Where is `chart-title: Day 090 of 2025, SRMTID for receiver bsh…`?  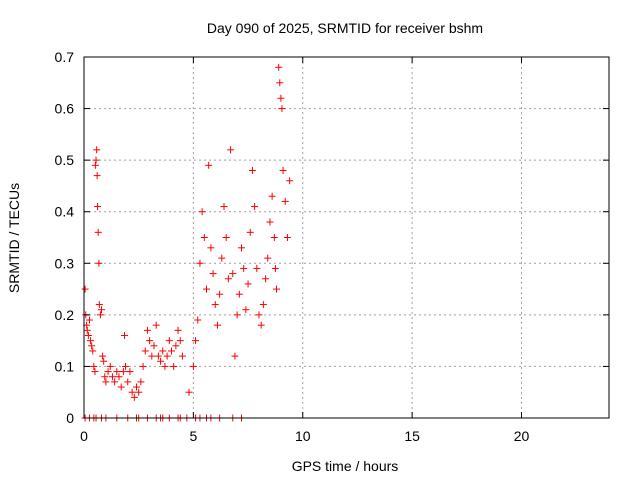
chart-title: Day 090 of 2025, SRMTID for receiver bsh… is located at coordinates (345, 28).